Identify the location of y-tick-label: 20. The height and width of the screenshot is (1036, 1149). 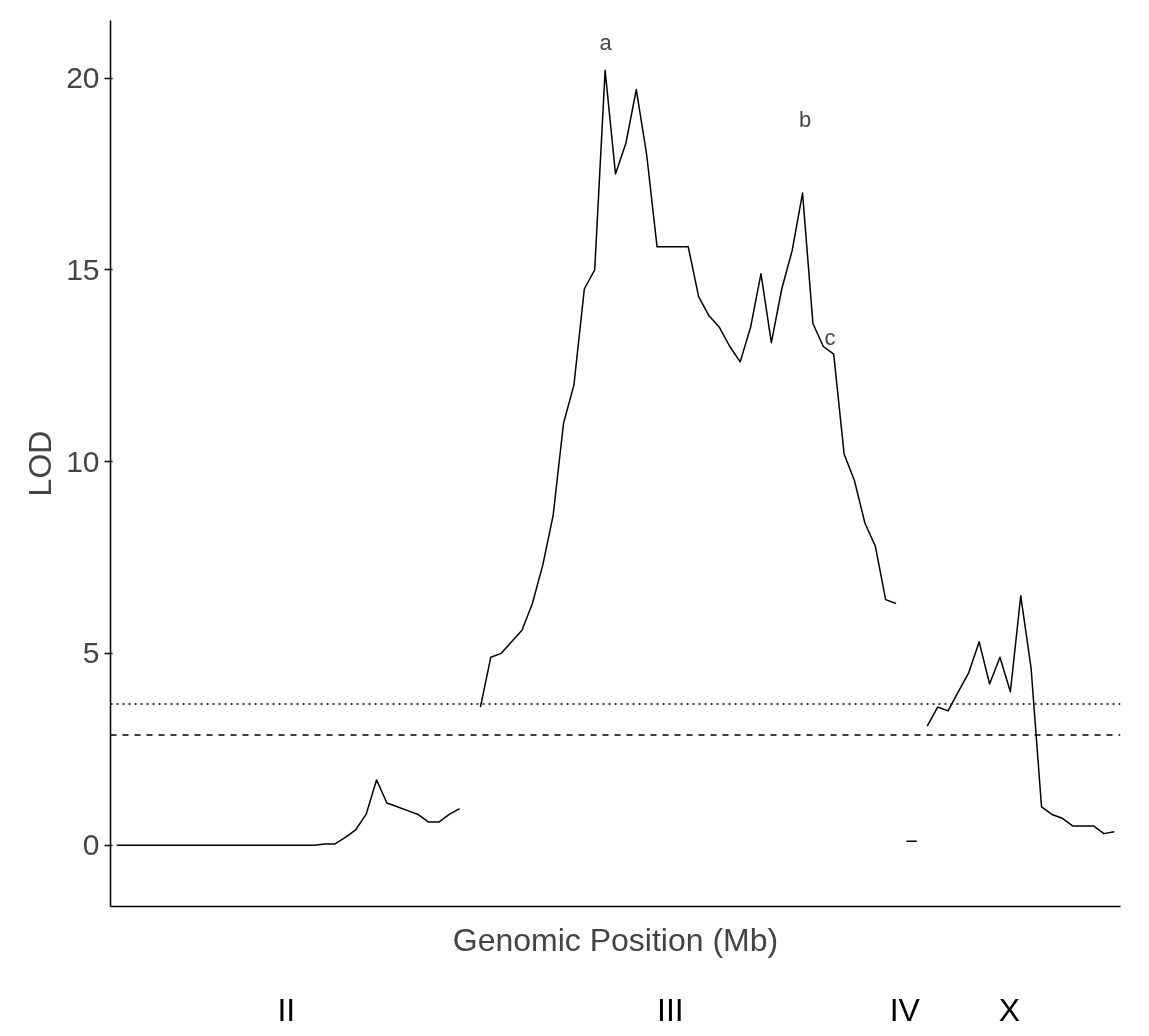
(83, 78).